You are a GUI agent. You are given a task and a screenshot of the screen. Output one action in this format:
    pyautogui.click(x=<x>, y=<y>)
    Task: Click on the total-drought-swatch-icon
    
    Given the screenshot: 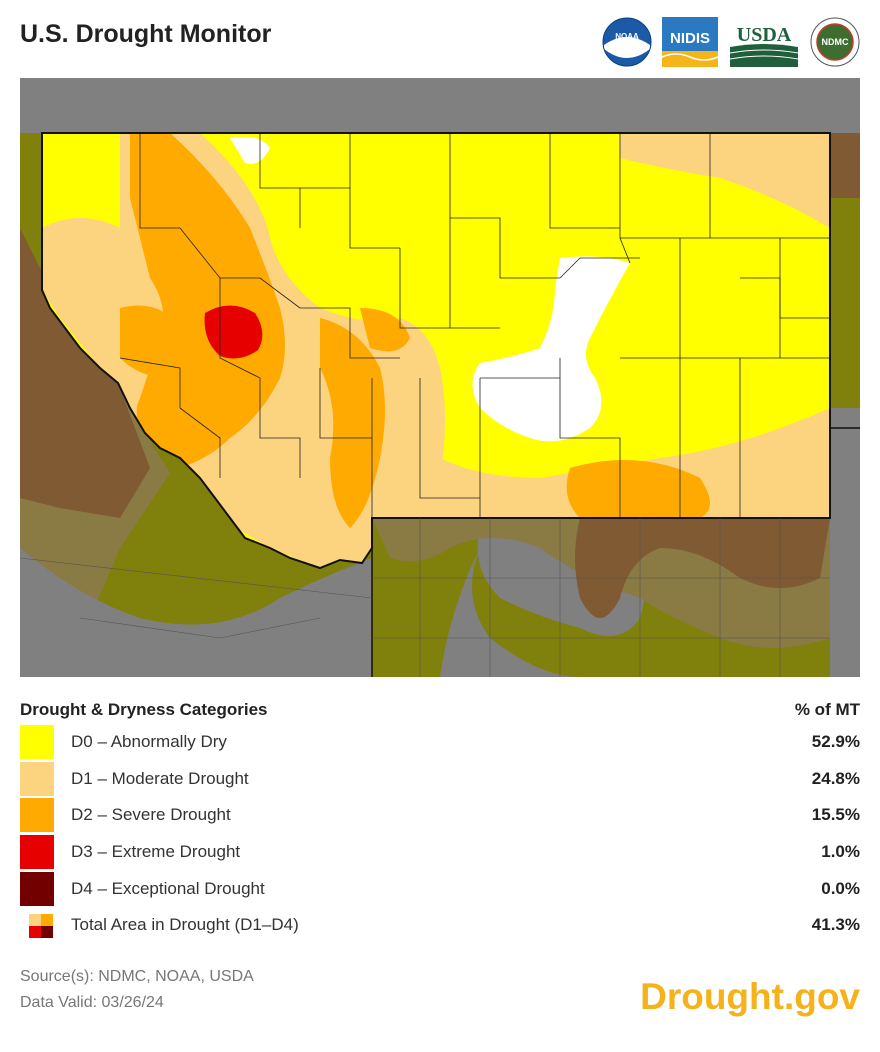 What is the action you would take?
    pyautogui.click(x=36, y=923)
    